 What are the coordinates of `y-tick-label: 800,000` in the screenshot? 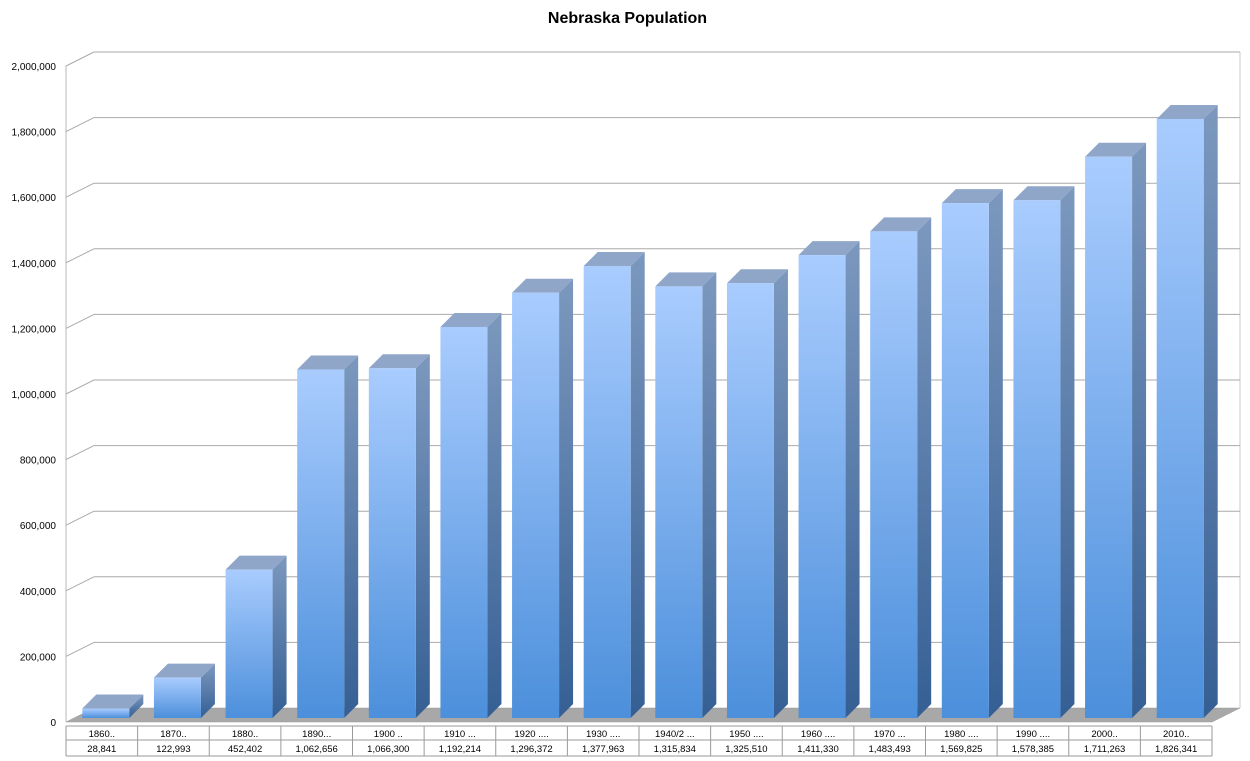 It's located at (38, 461).